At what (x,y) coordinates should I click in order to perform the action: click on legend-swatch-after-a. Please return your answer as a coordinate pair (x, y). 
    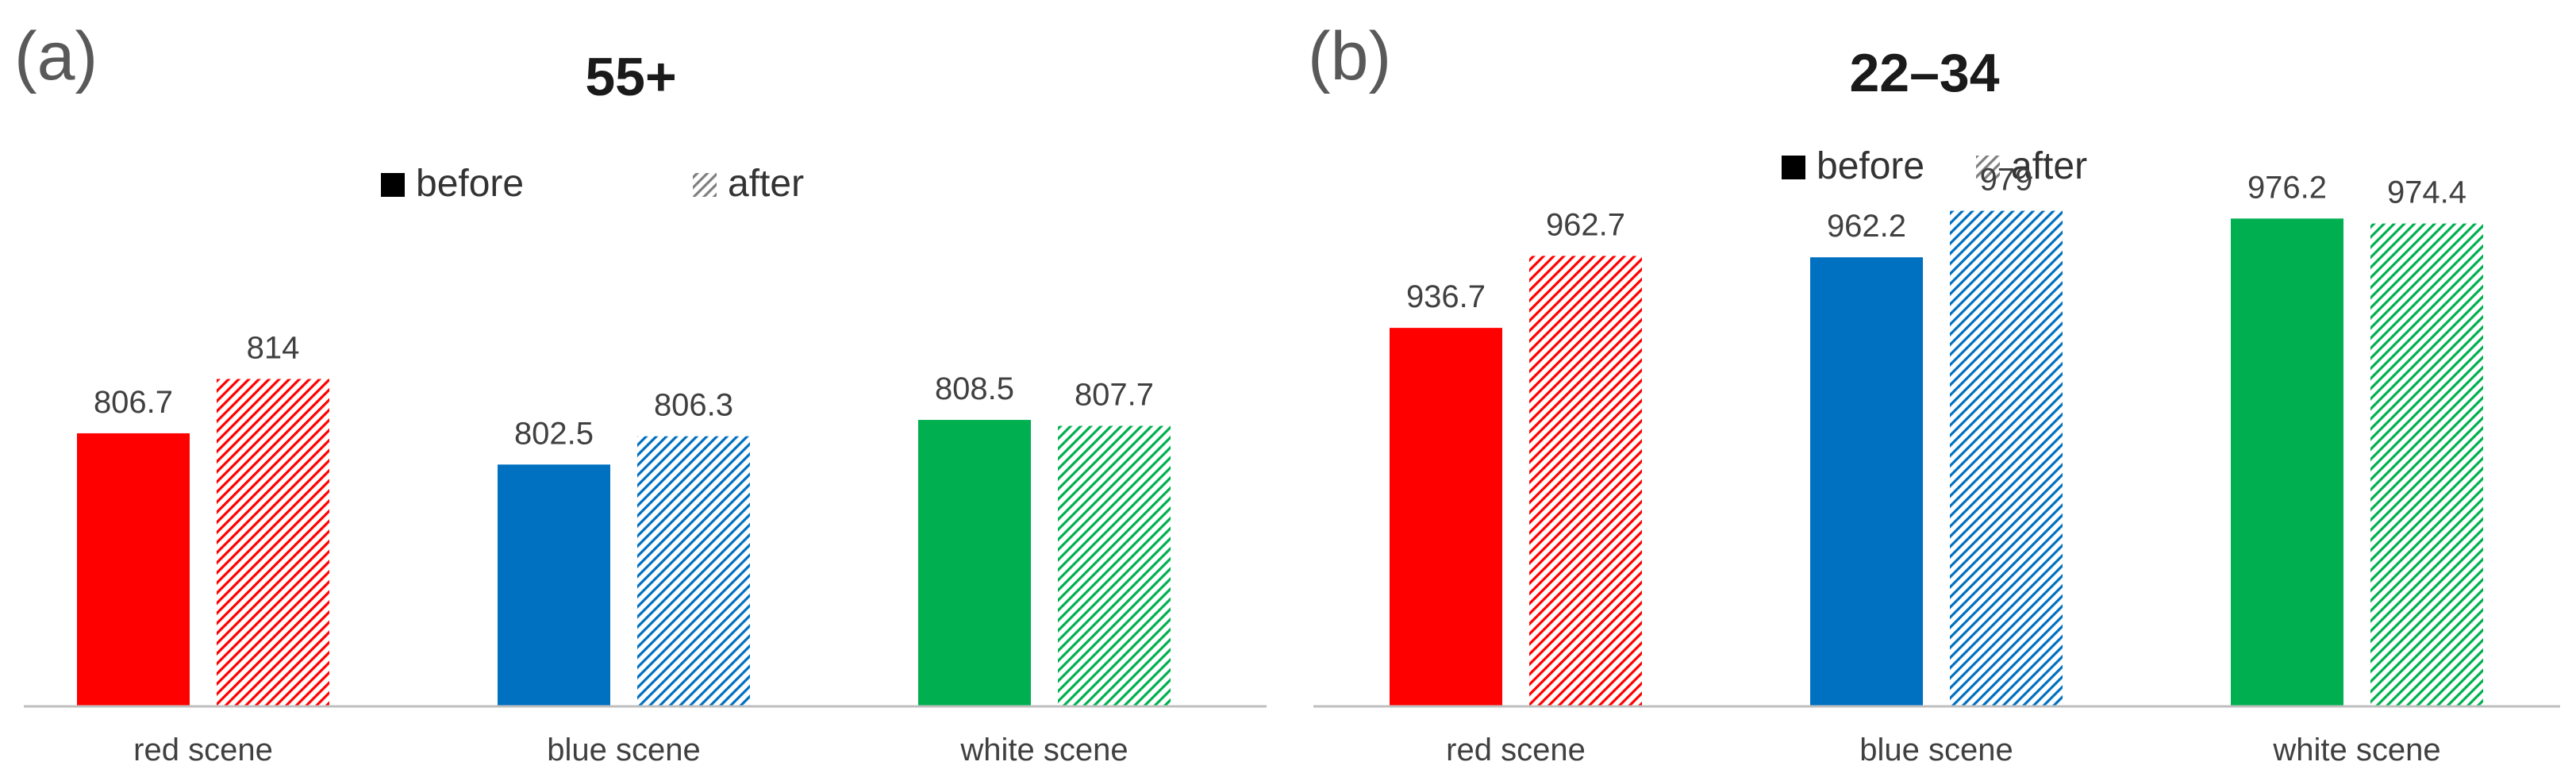
    Looking at the image, I should click on (705, 185).